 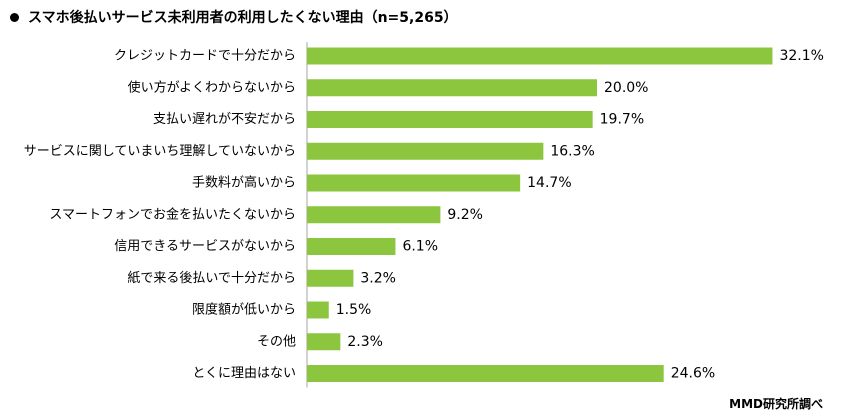 What do you see at coordinates (172, 214) in the screenshot?
I see `category-label: スマートフォンでお金を払いたくないから` at bounding box center [172, 214].